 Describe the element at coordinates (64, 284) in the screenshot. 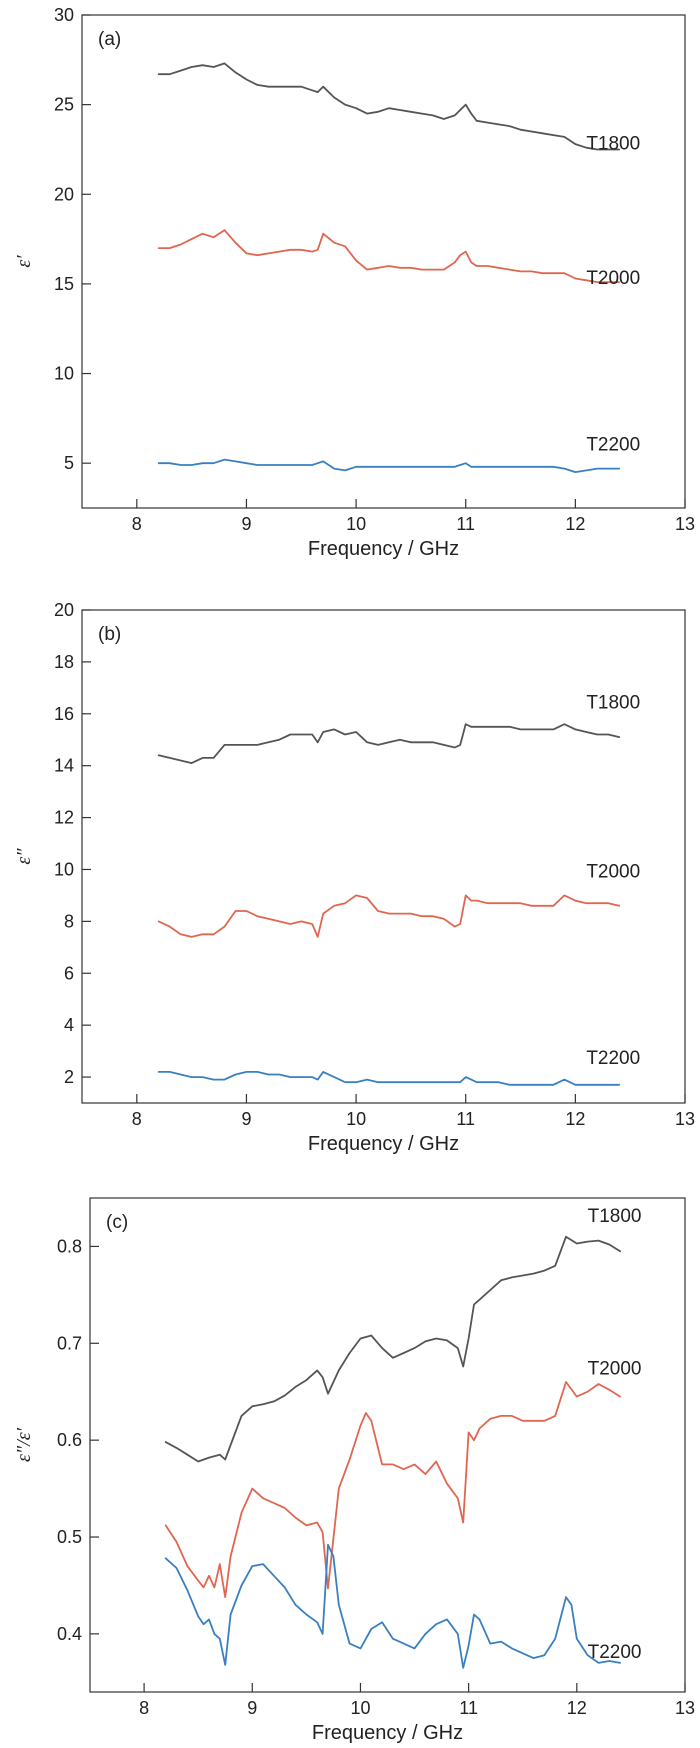

I see `y-tick-label: 15` at that location.